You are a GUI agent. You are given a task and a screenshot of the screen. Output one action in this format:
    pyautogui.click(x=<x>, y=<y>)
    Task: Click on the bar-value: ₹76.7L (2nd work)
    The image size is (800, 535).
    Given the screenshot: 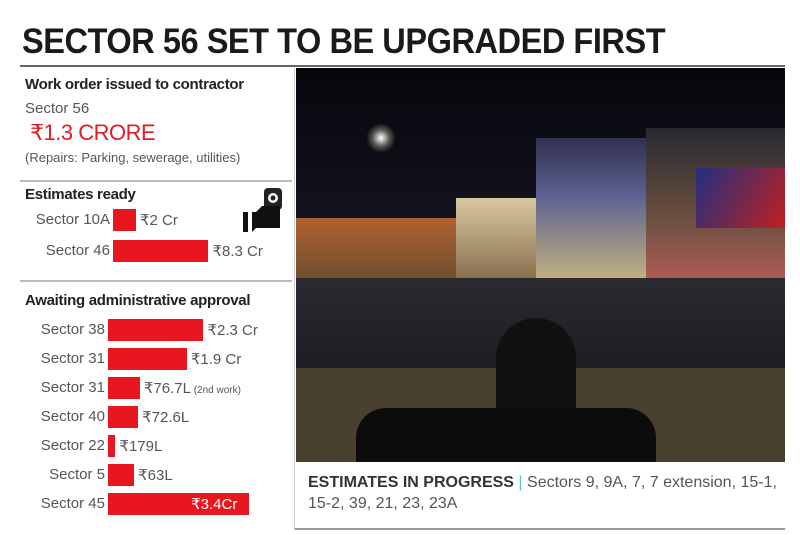 What is the action you would take?
    pyautogui.click(x=192, y=388)
    